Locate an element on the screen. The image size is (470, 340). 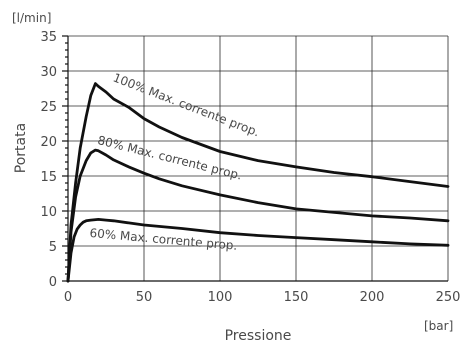
y-tick-label: 20 is located at coordinates (48, 142).